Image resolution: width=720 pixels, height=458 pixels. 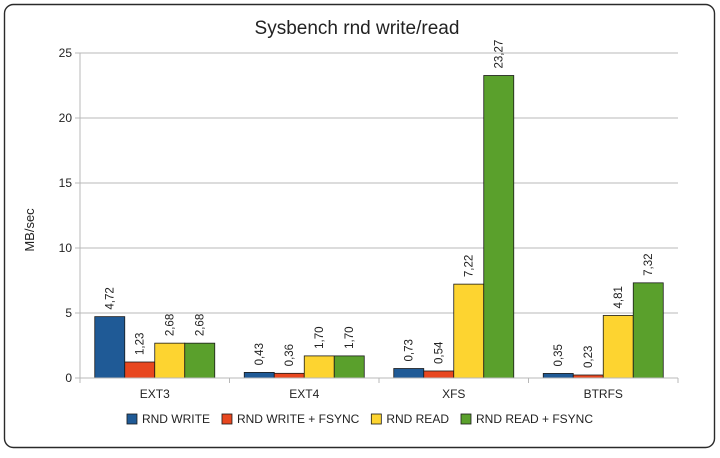 I want to click on legend-item: RND WRITE, so click(x=168, y=419).